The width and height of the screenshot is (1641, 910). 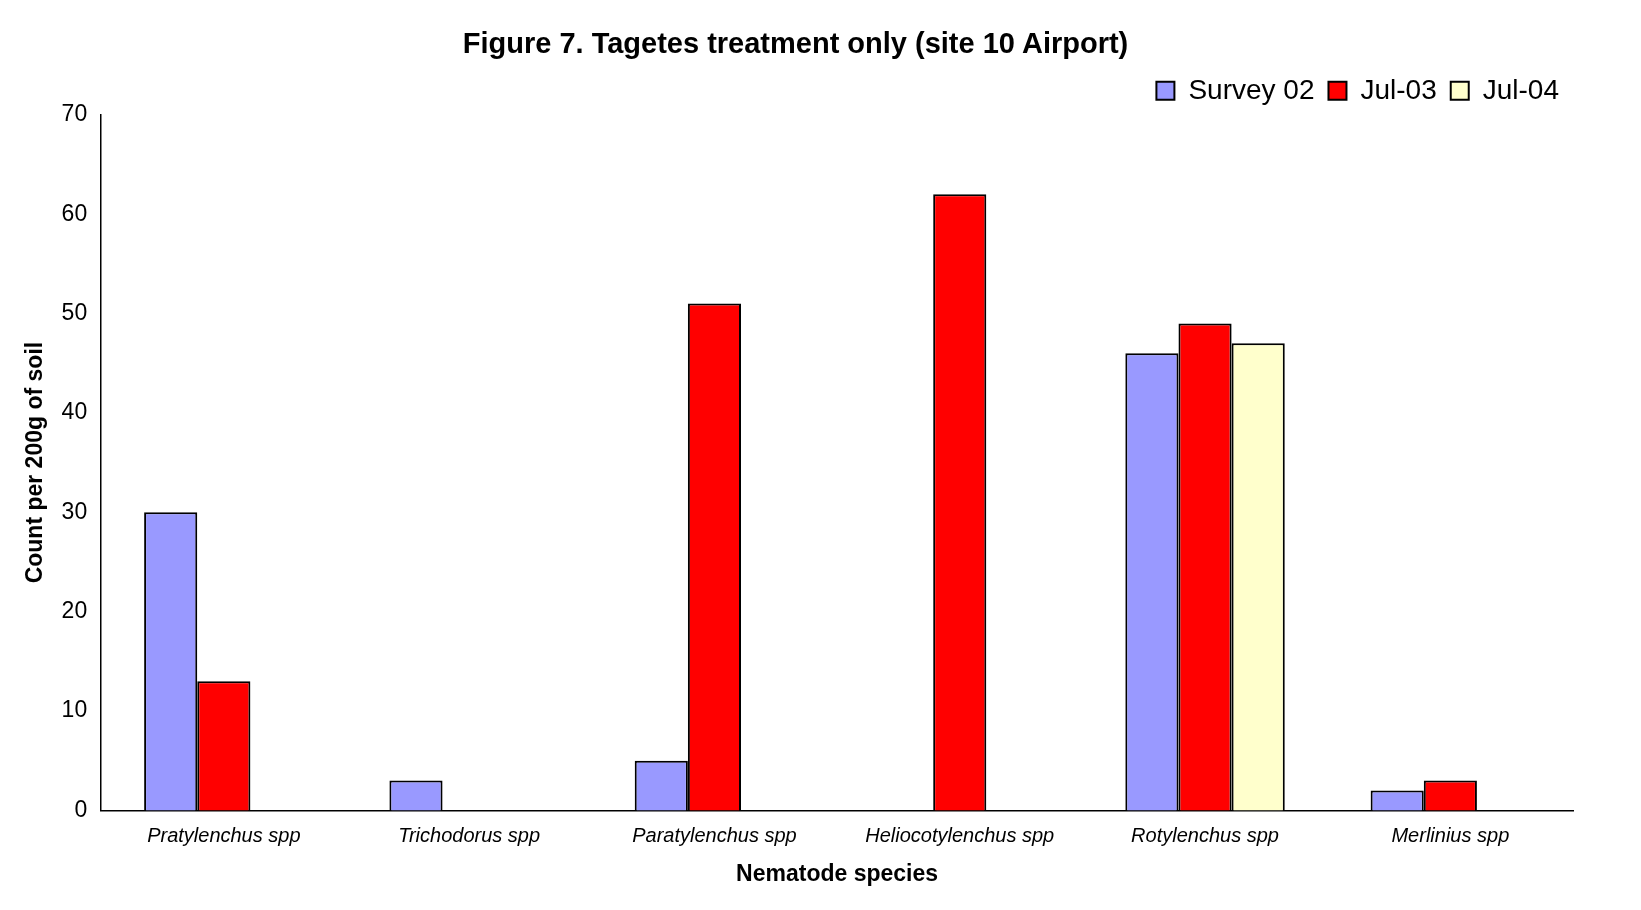 I want to click on x-axis-title: Nematode species, so click(x=837, y=872).